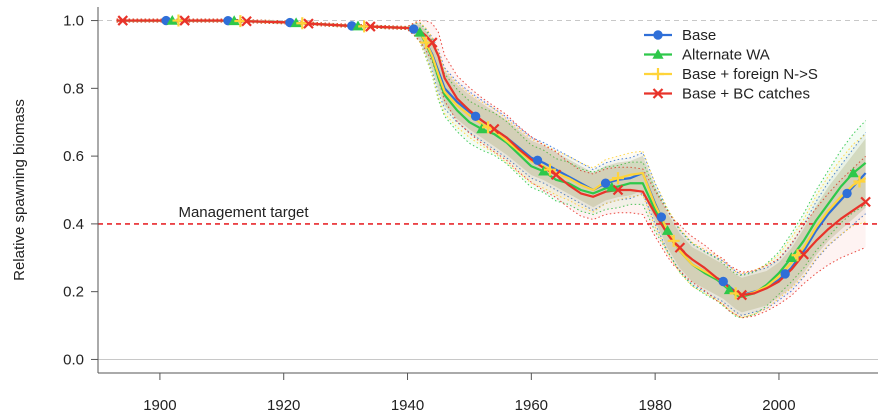 The image size is (882, 419). What do you see at coordinates (778, 405) in the screenshot?
I see `x-tick-label: 2000` at bounding box center [778, 405].